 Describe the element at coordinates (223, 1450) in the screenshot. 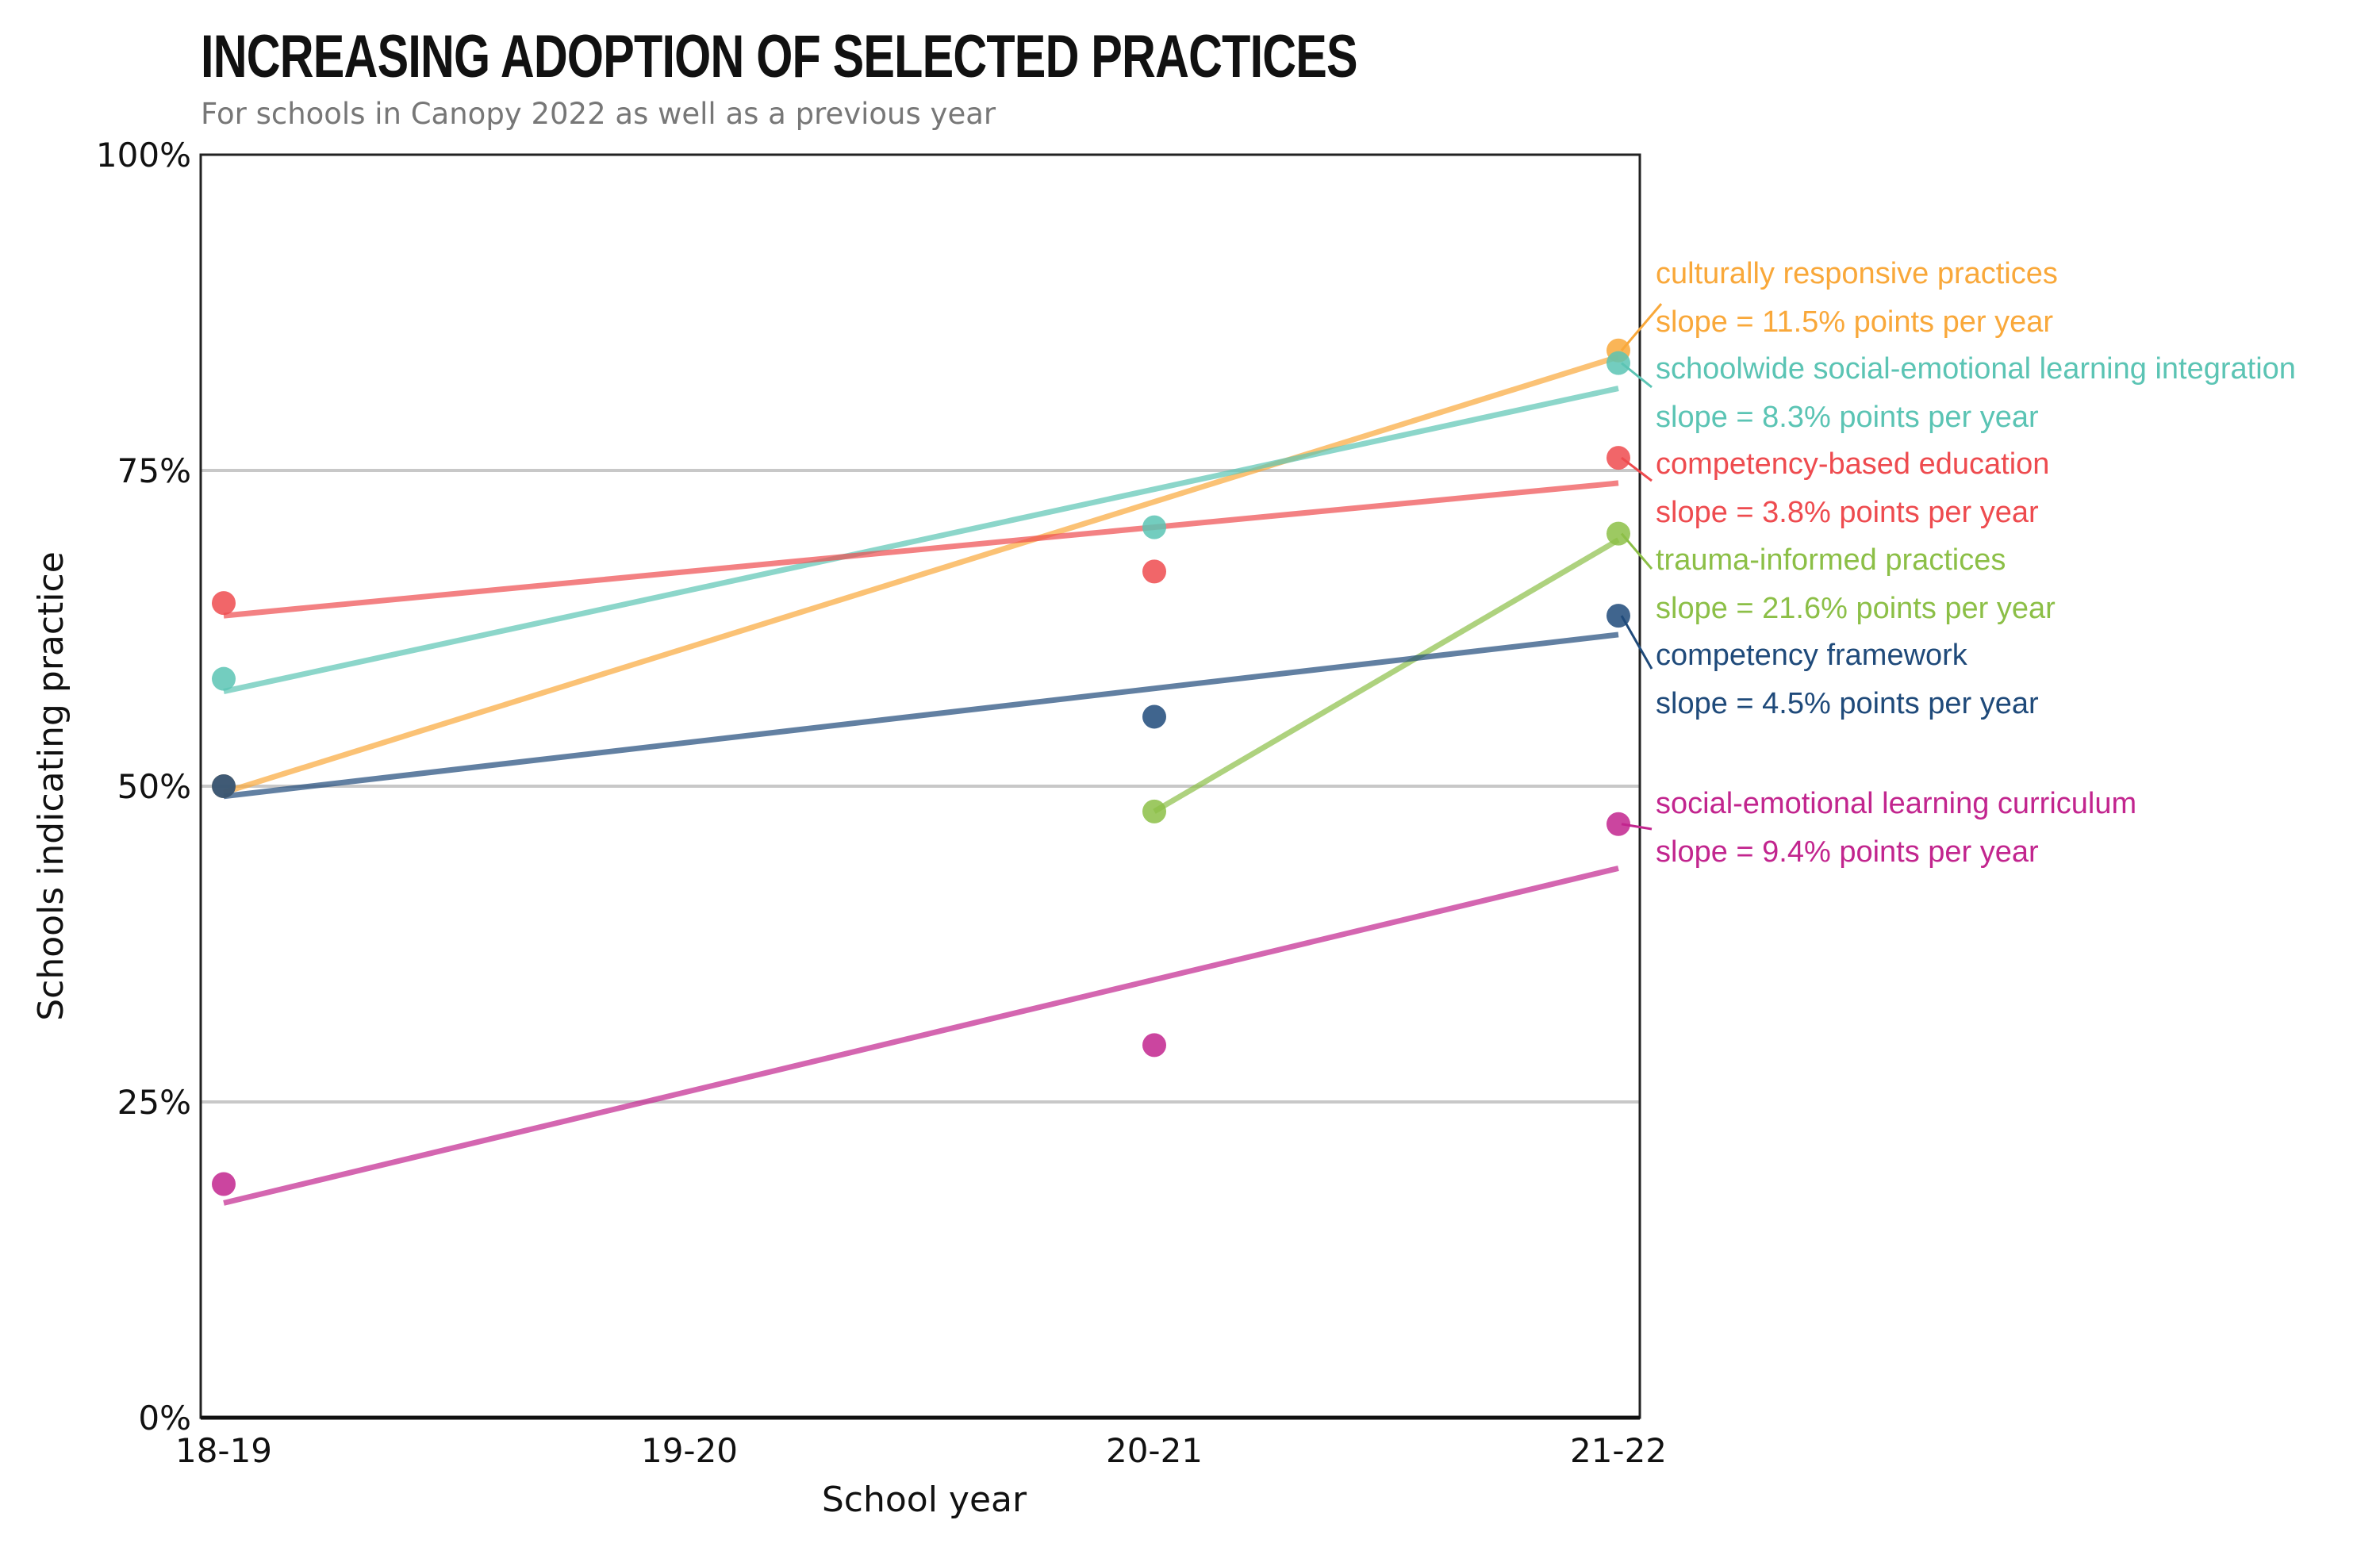

I see `x-tick-label: 18-19` at that location.